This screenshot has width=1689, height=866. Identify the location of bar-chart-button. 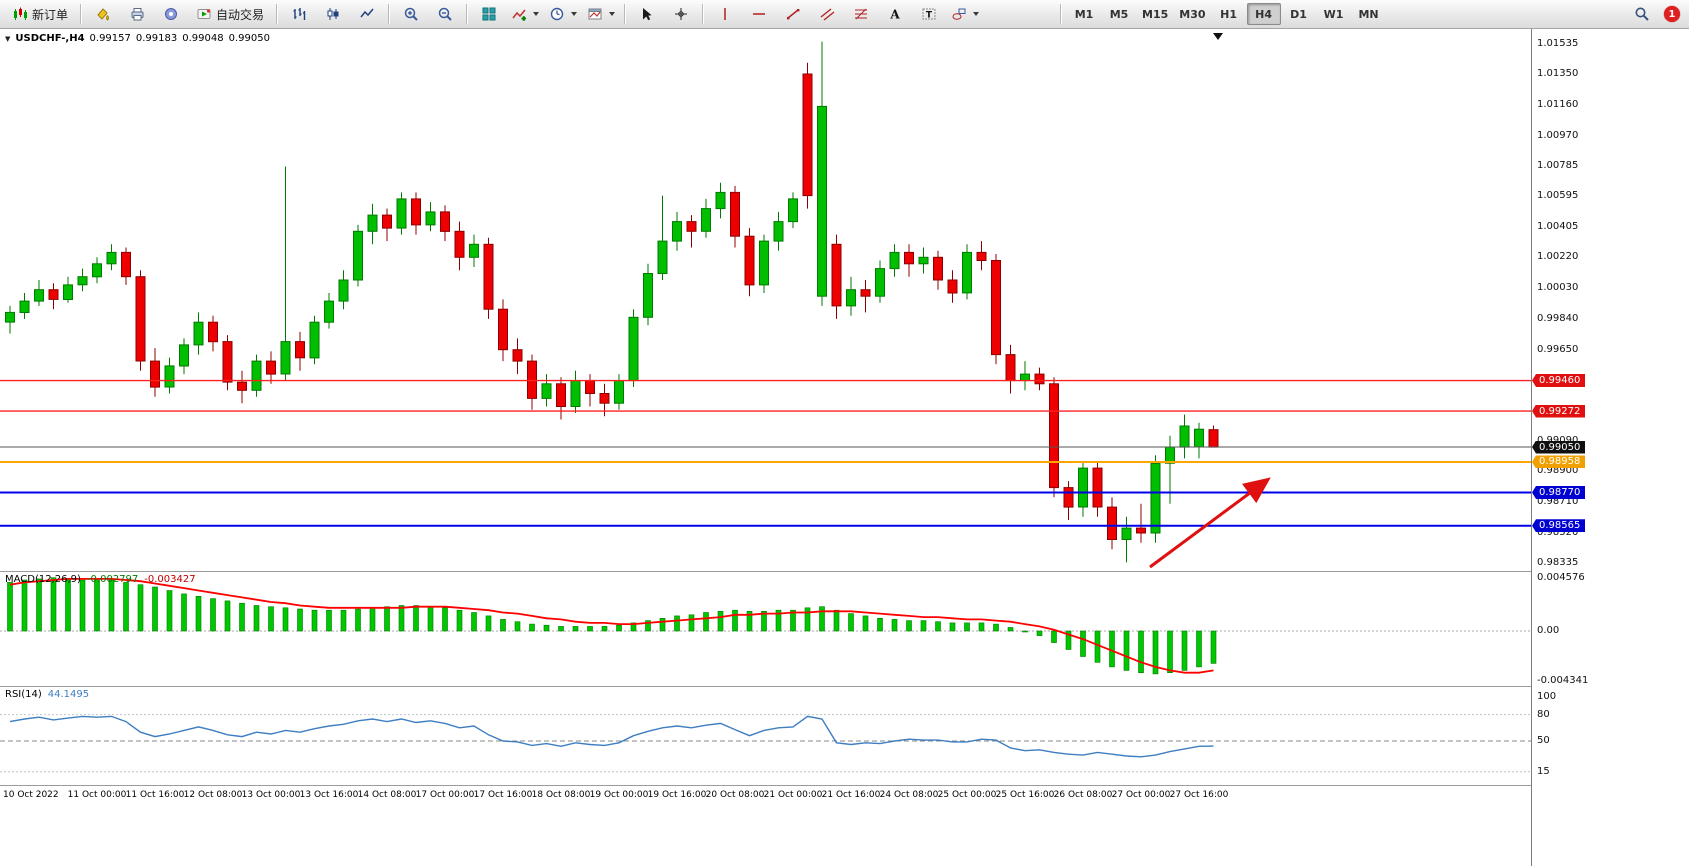
(299, 14).